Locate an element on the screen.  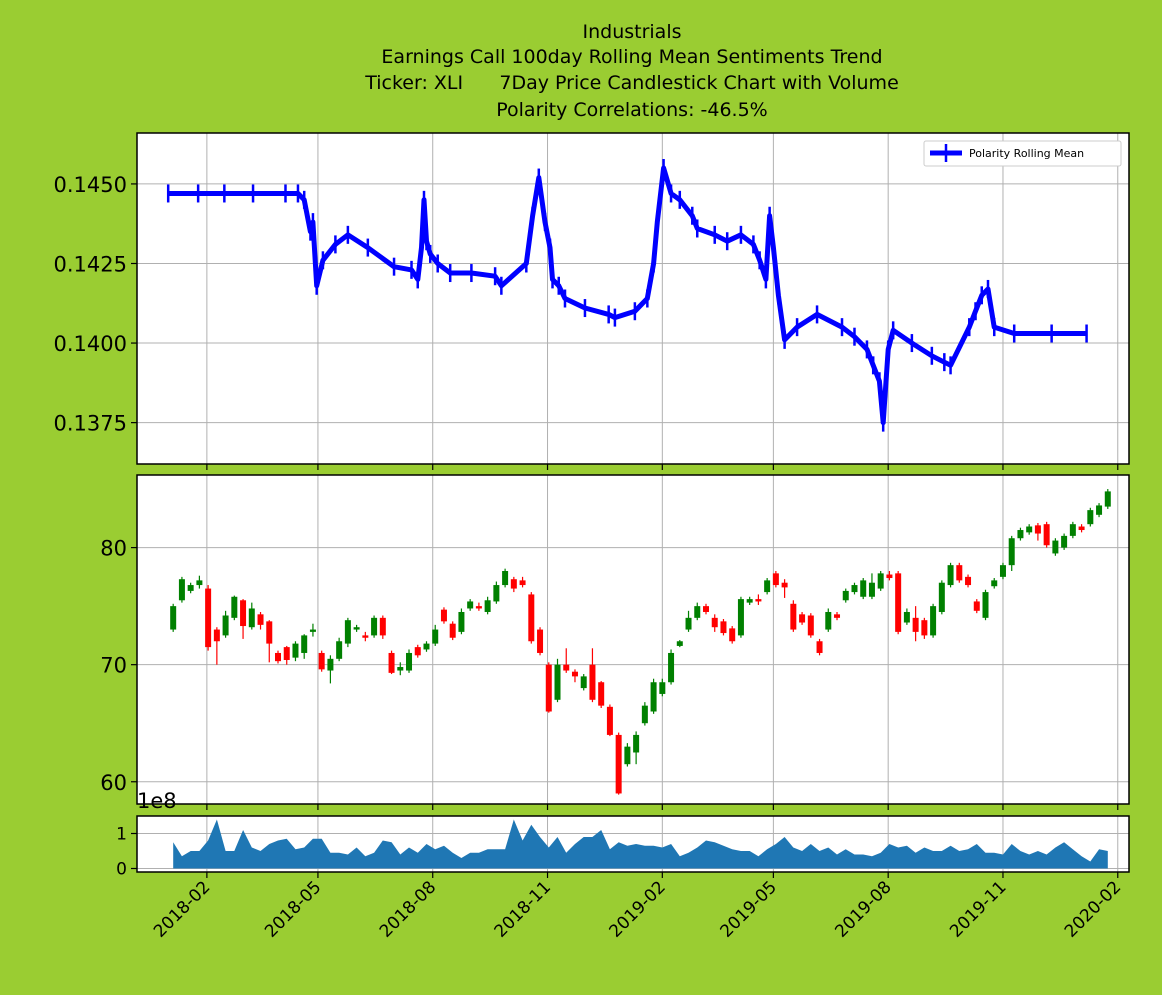
x-tick-label-8: 2020-02 is located at coordinates (1093, 909).